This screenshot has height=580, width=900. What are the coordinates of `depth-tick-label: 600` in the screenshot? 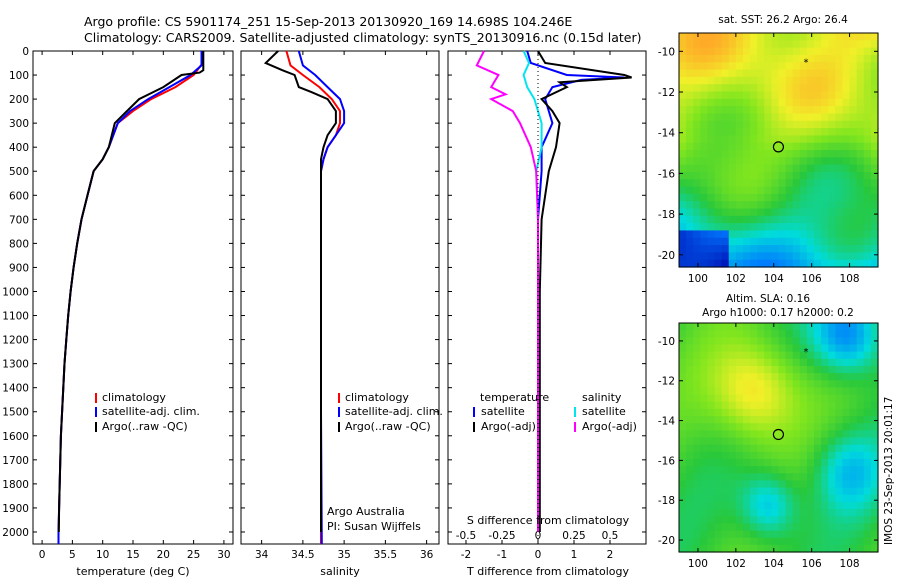 It's located at (19, 196).